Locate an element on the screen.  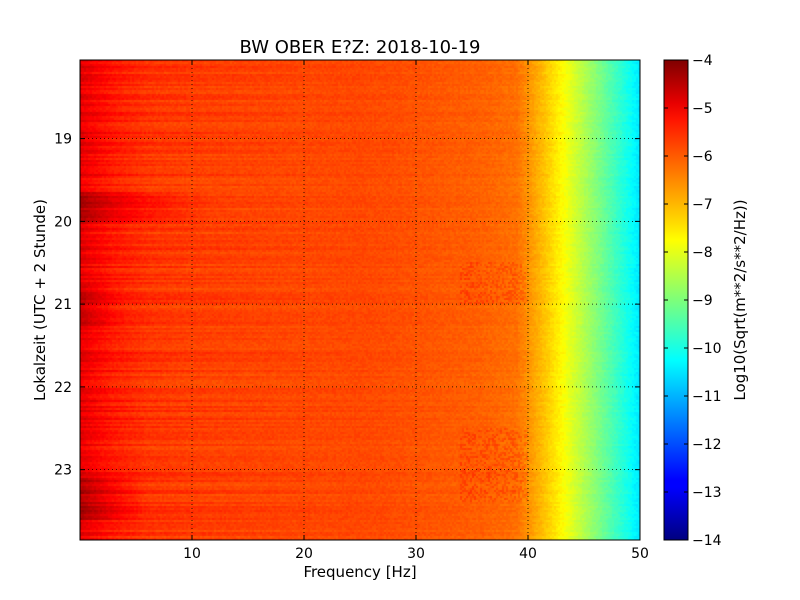
colorbar-tick-label: −8 is located at coordinates (702, 253).